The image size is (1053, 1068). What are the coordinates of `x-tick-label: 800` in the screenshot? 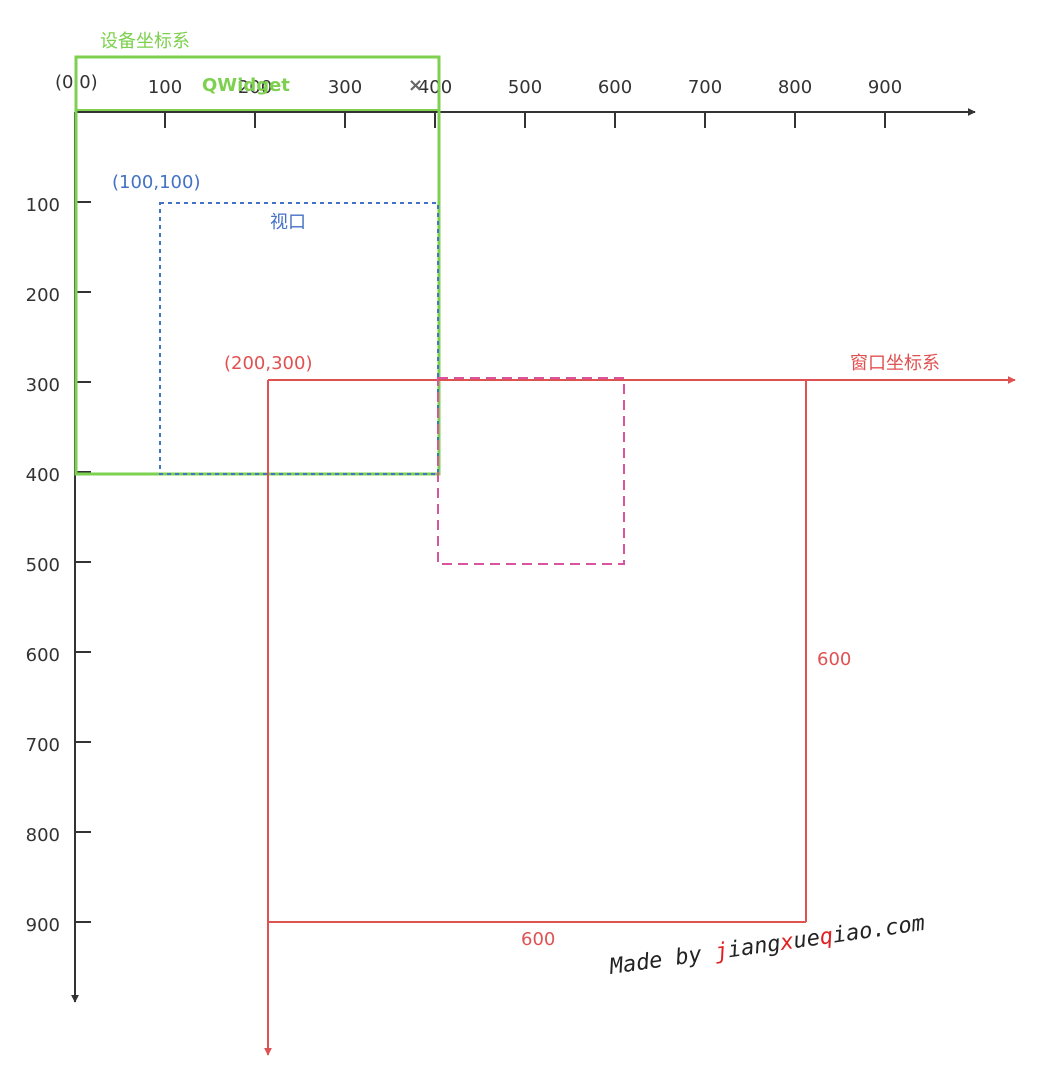 It's located at (795, 87).